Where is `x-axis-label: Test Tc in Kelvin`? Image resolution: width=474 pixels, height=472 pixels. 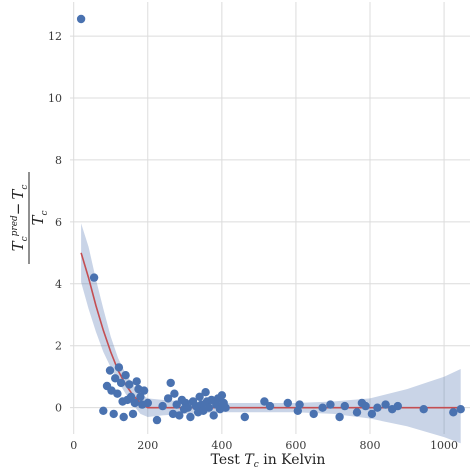
x-axis-label: Test Tc in Kelvin is located at coordinates (268, 461).